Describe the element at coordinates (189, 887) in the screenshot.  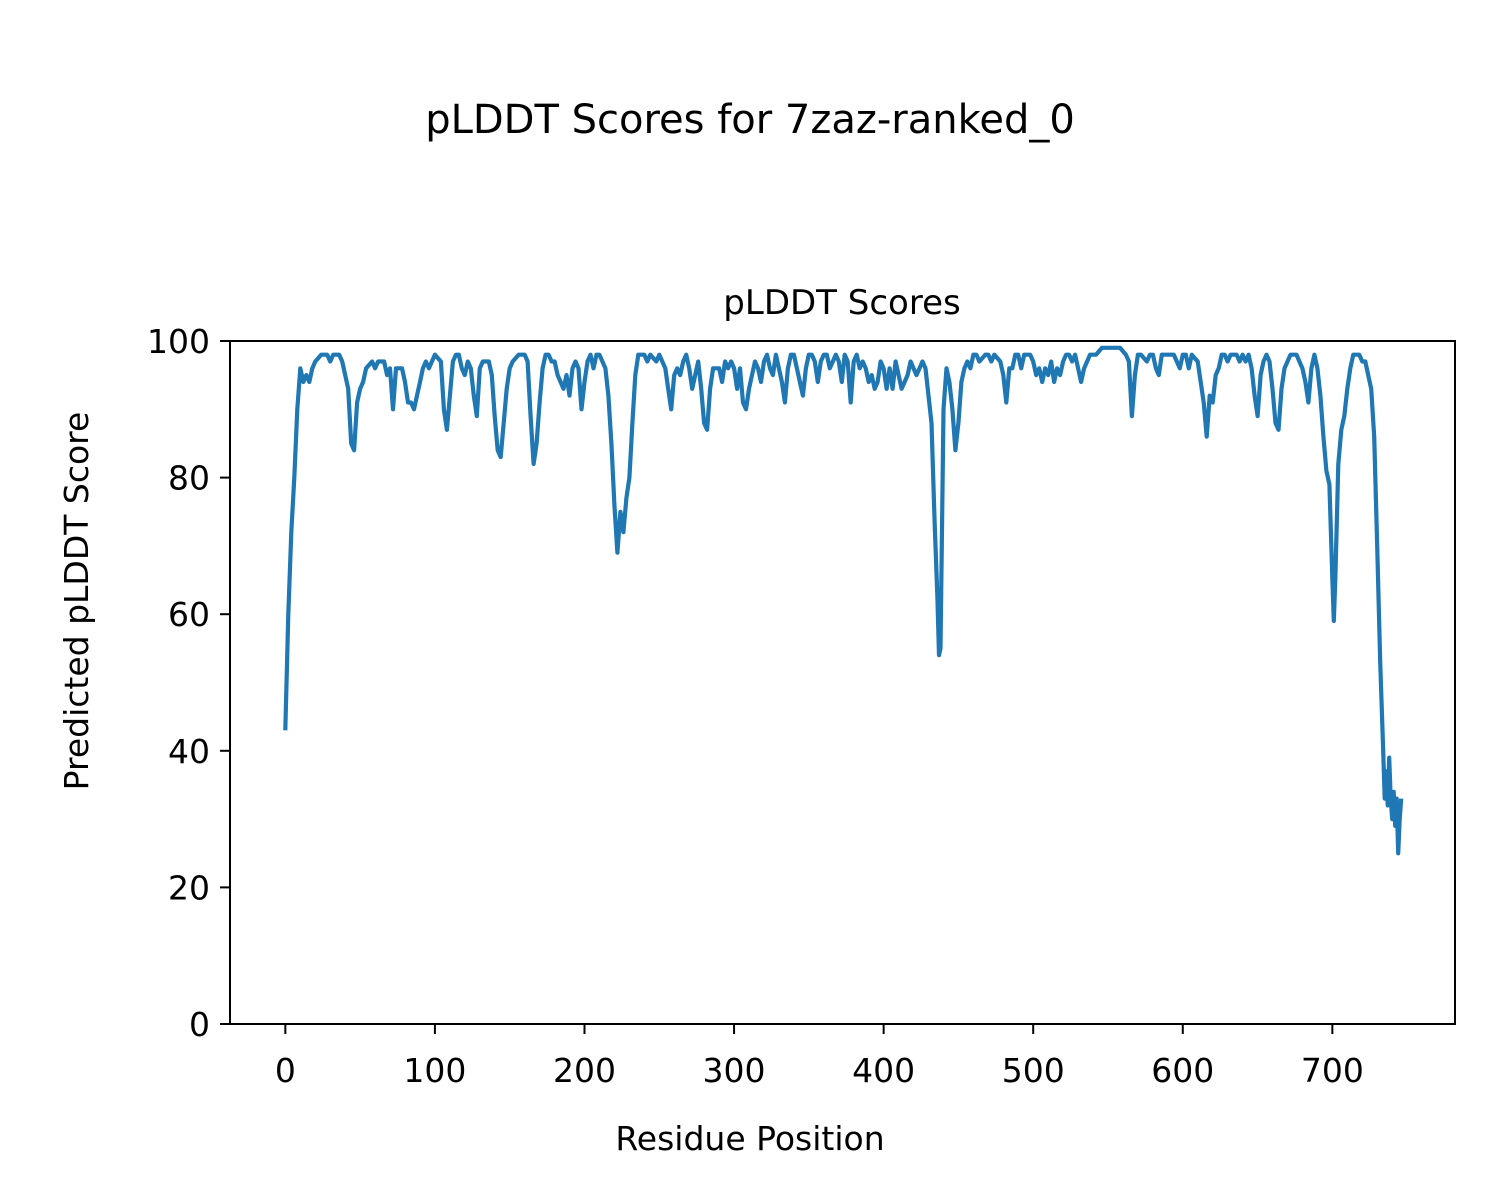
I see `y-tick-label: 20` at that location.